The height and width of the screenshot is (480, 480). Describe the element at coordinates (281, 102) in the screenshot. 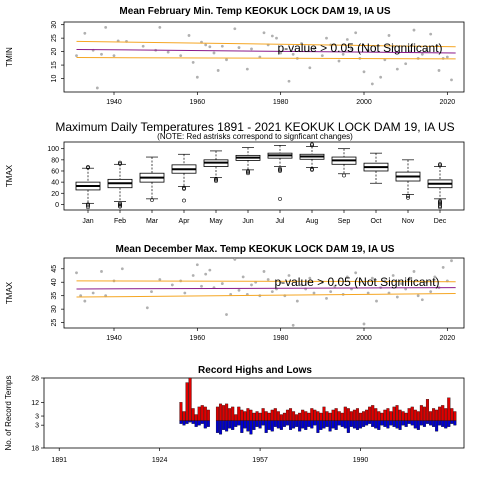

I see `p1-xtick-label: 1980` at that location.